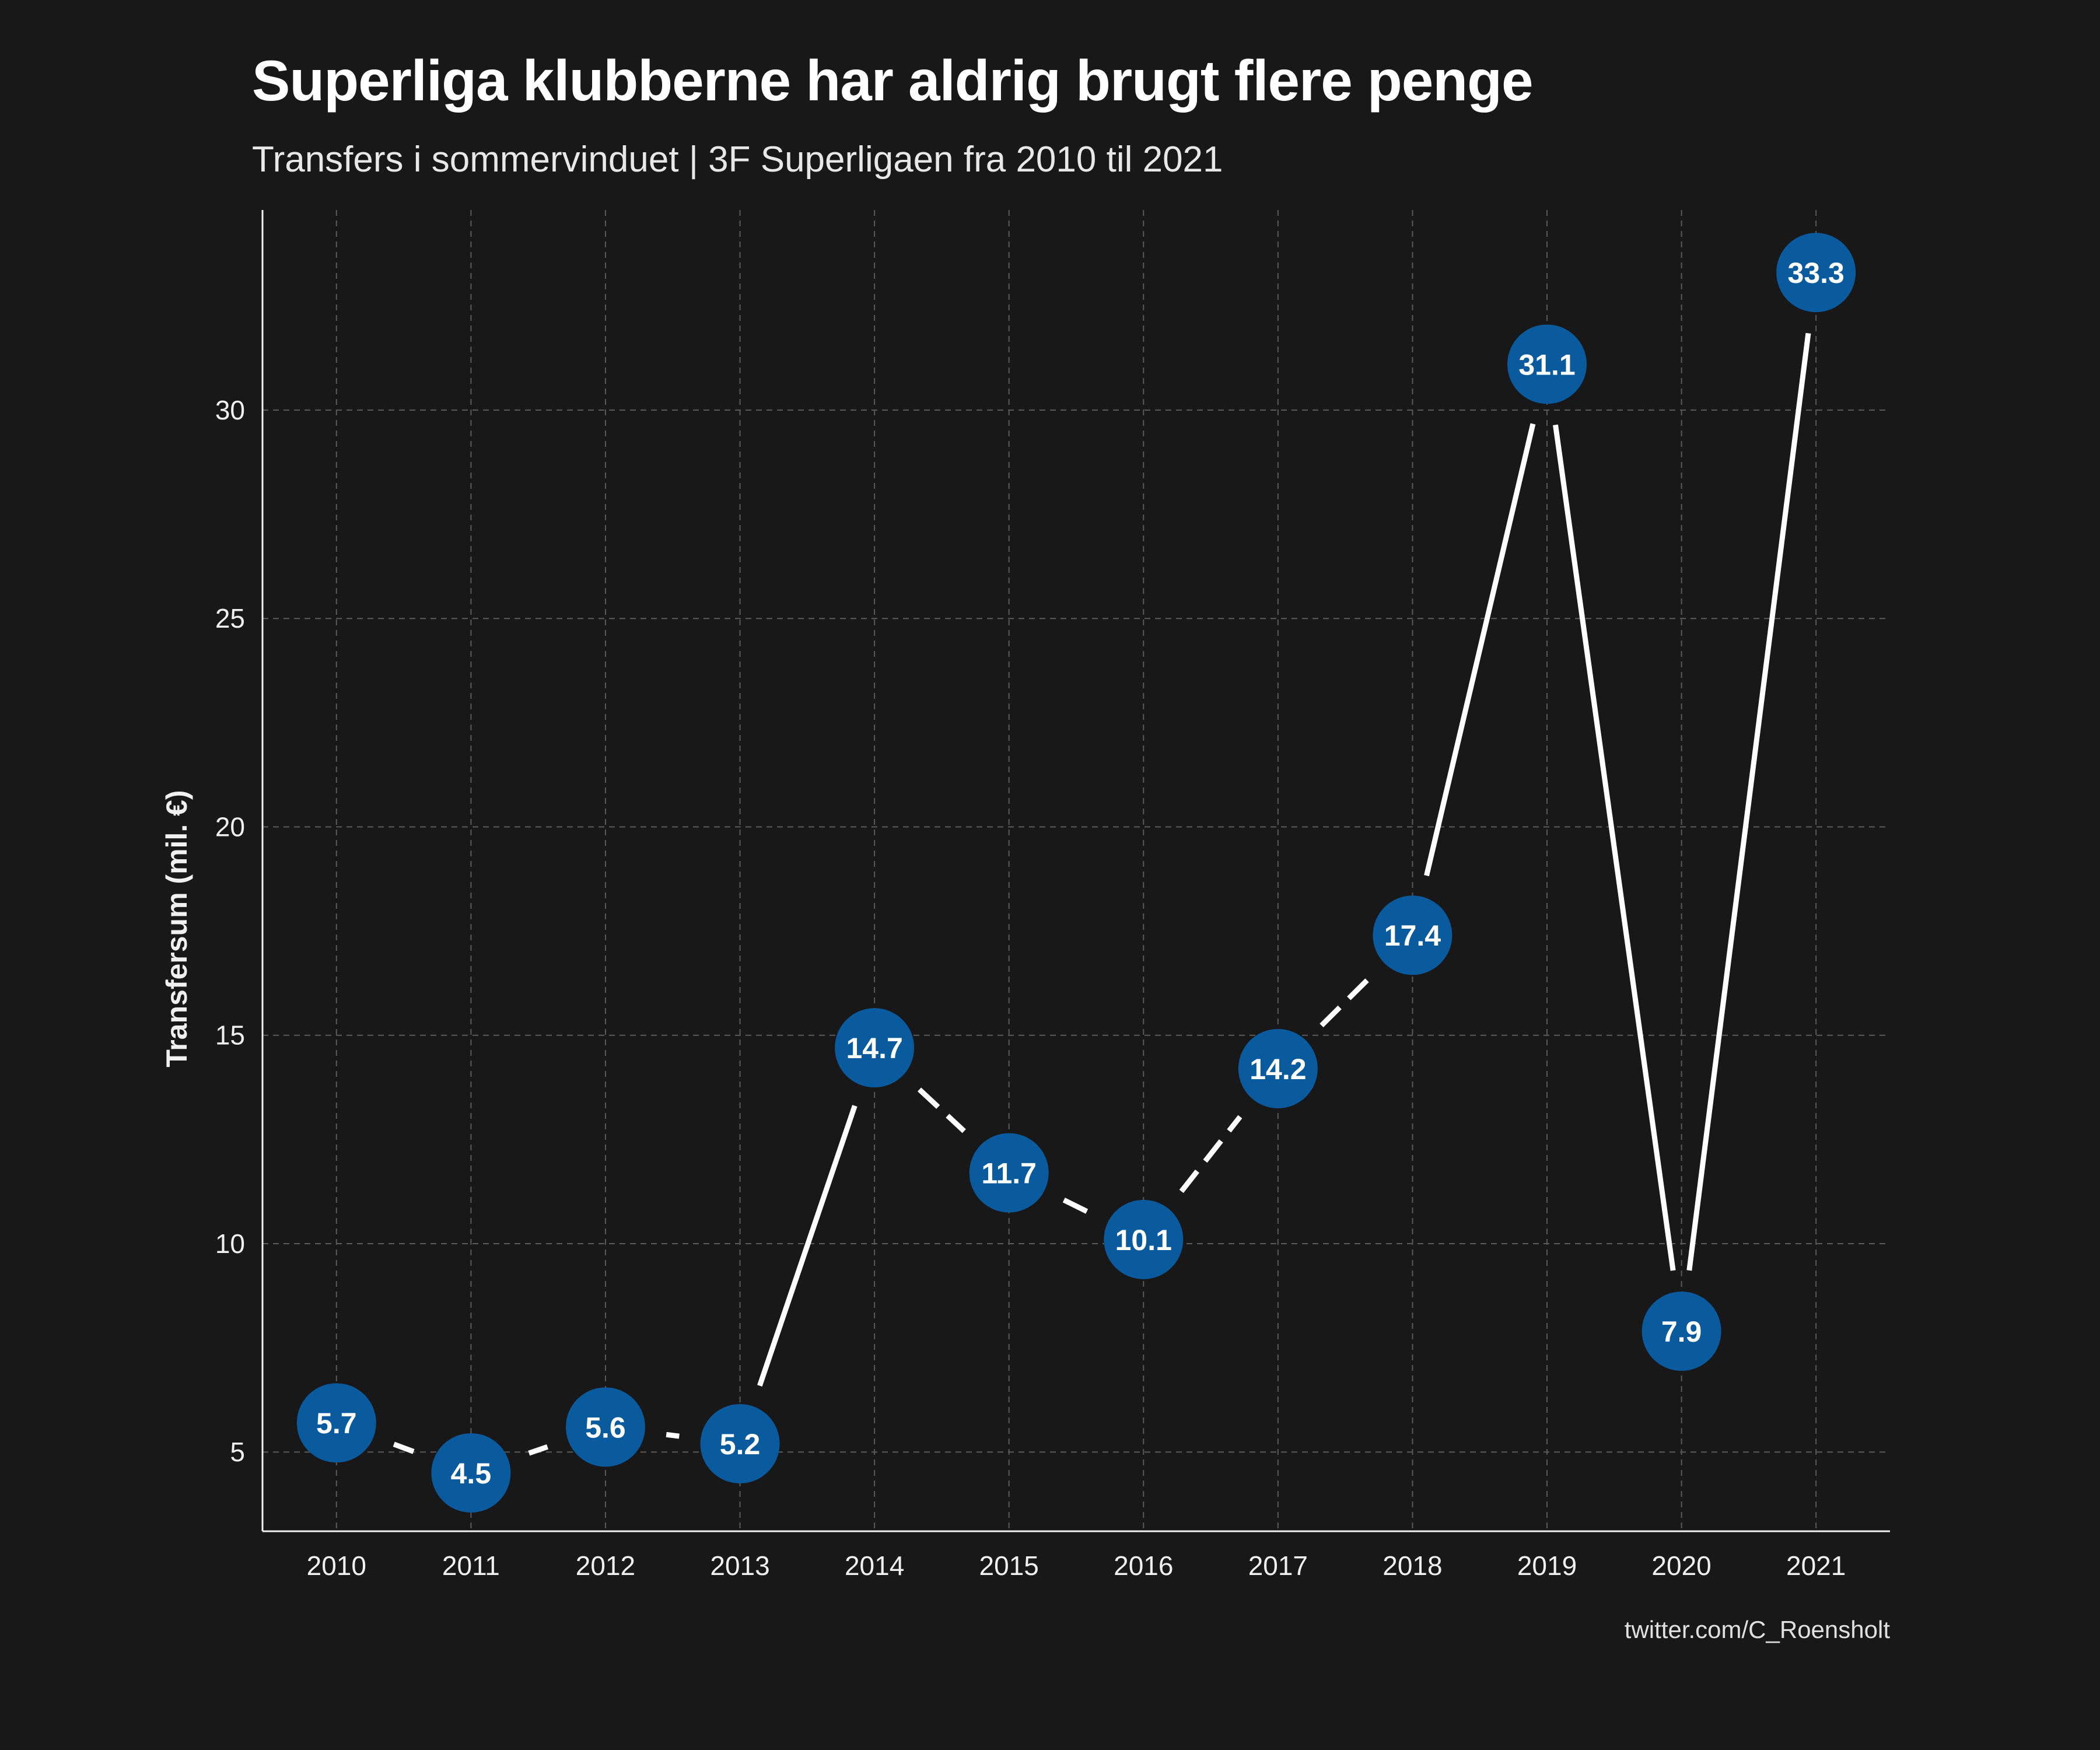 The image size is (2100, 1750). What do you see at coordinates (942, 1110) in the screenshot?
I see `line-segment-2014-2015` at bounding box center [942, 1110].